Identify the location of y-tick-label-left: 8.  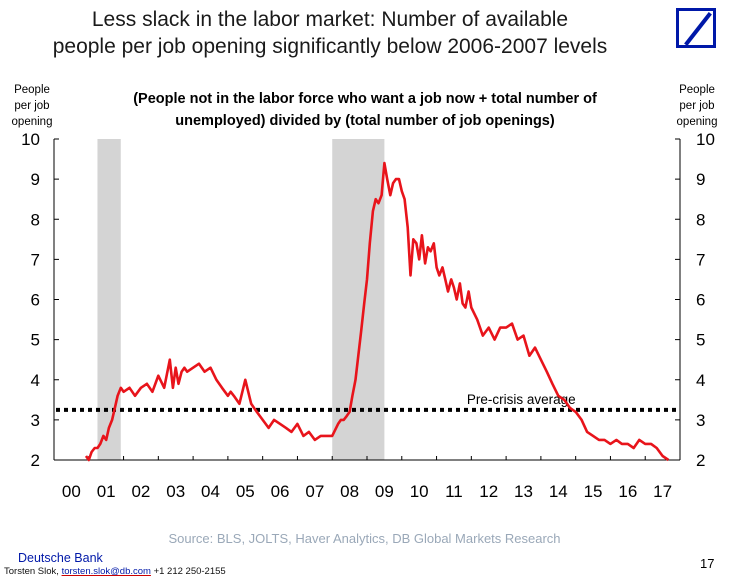
(35, 219).